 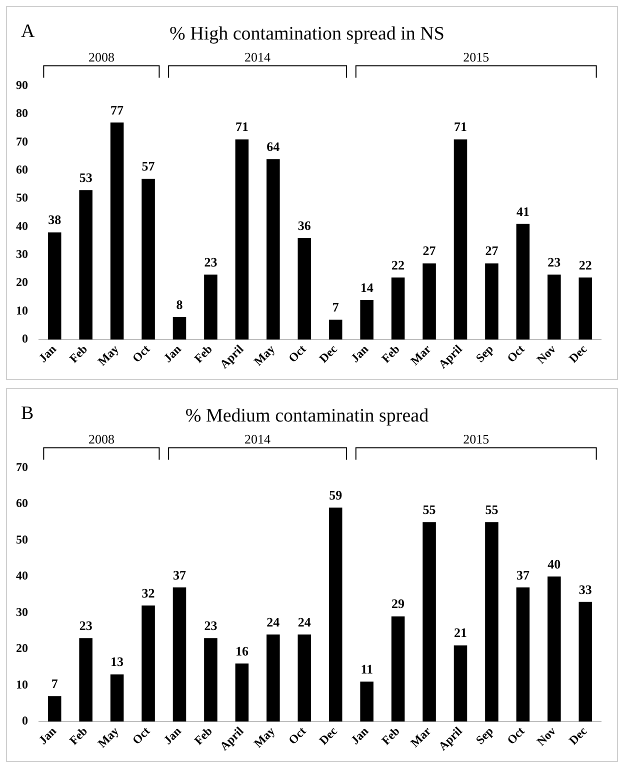 I want to click on data-label: 71, so click(x=460, y=126).